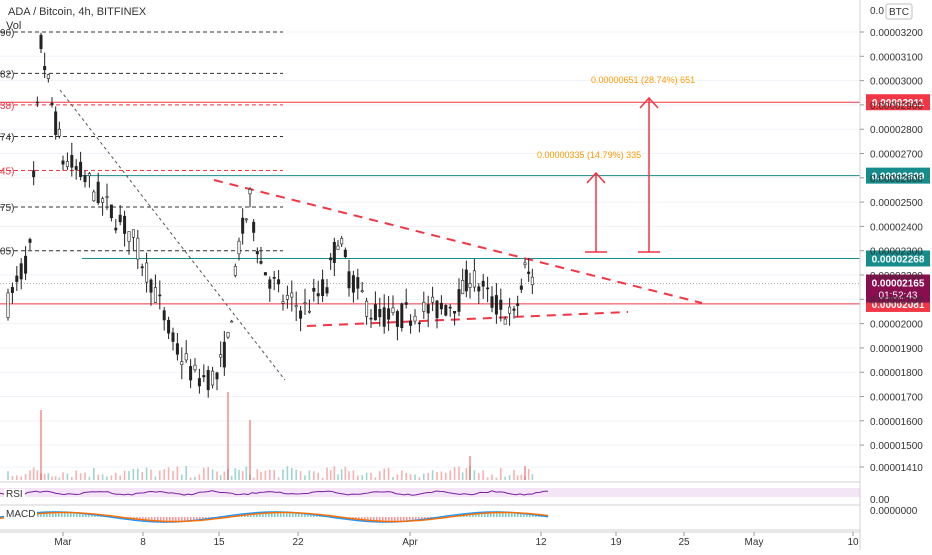 The image size is (932, 555). I want to click on fib-label: 74), so click(7, 137).